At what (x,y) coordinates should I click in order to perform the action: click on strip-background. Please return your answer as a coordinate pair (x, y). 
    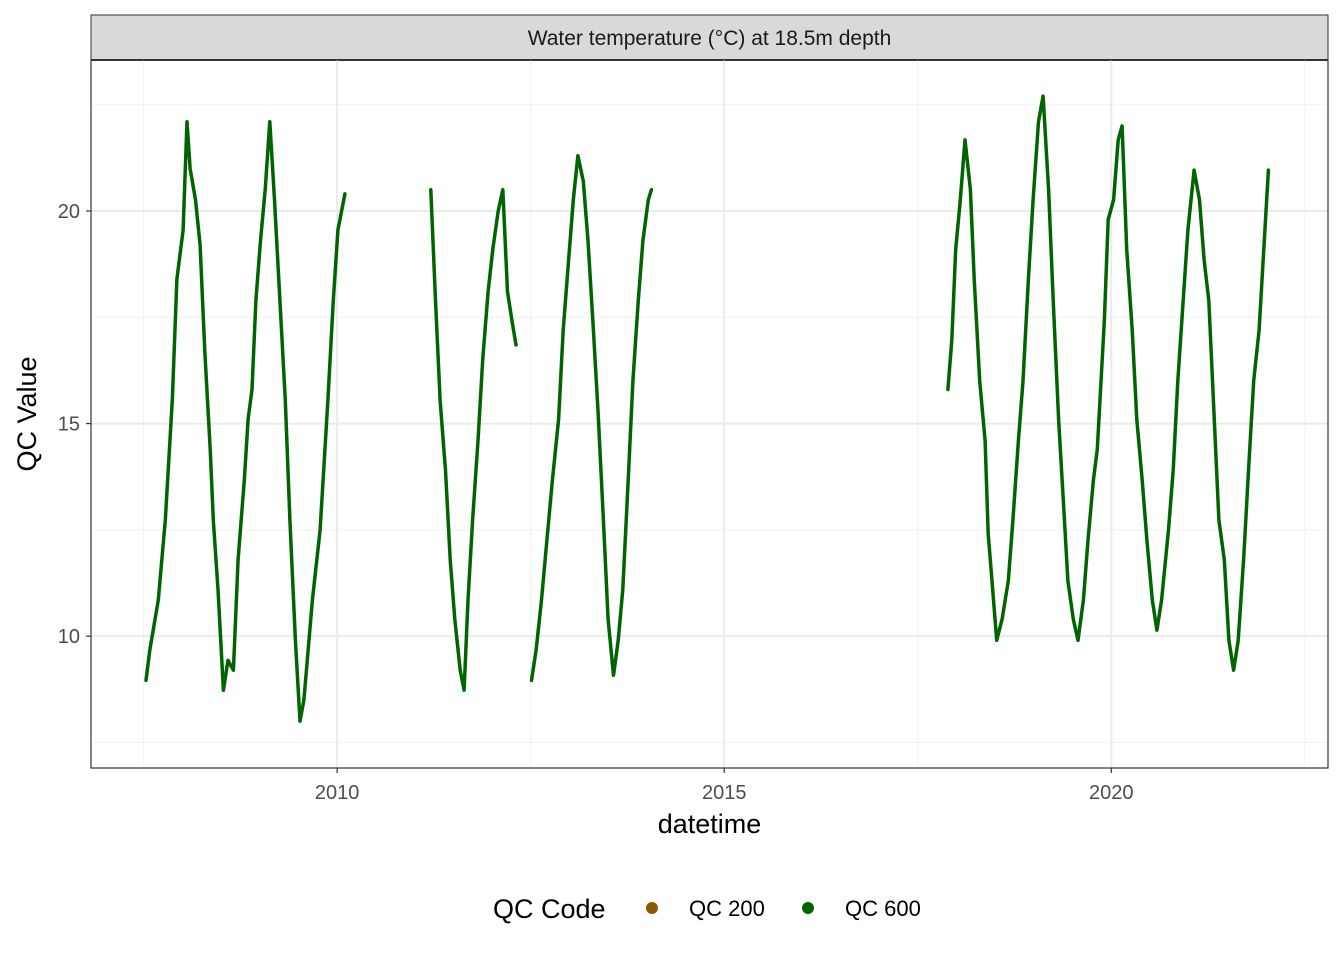
    Looking at the image, I should click on (709, 37).